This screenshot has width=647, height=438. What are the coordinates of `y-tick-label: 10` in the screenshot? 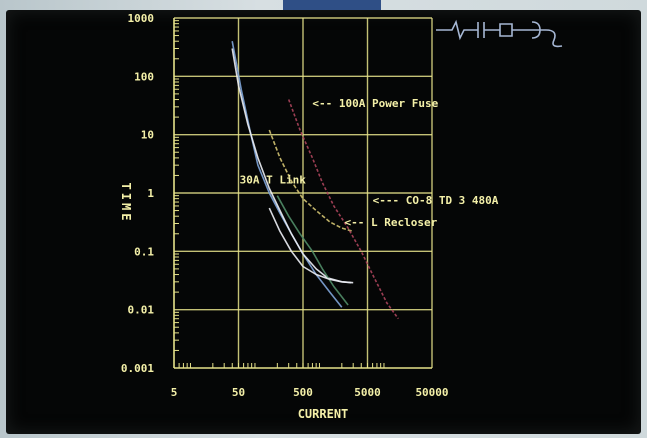 It's located at (147, 135).